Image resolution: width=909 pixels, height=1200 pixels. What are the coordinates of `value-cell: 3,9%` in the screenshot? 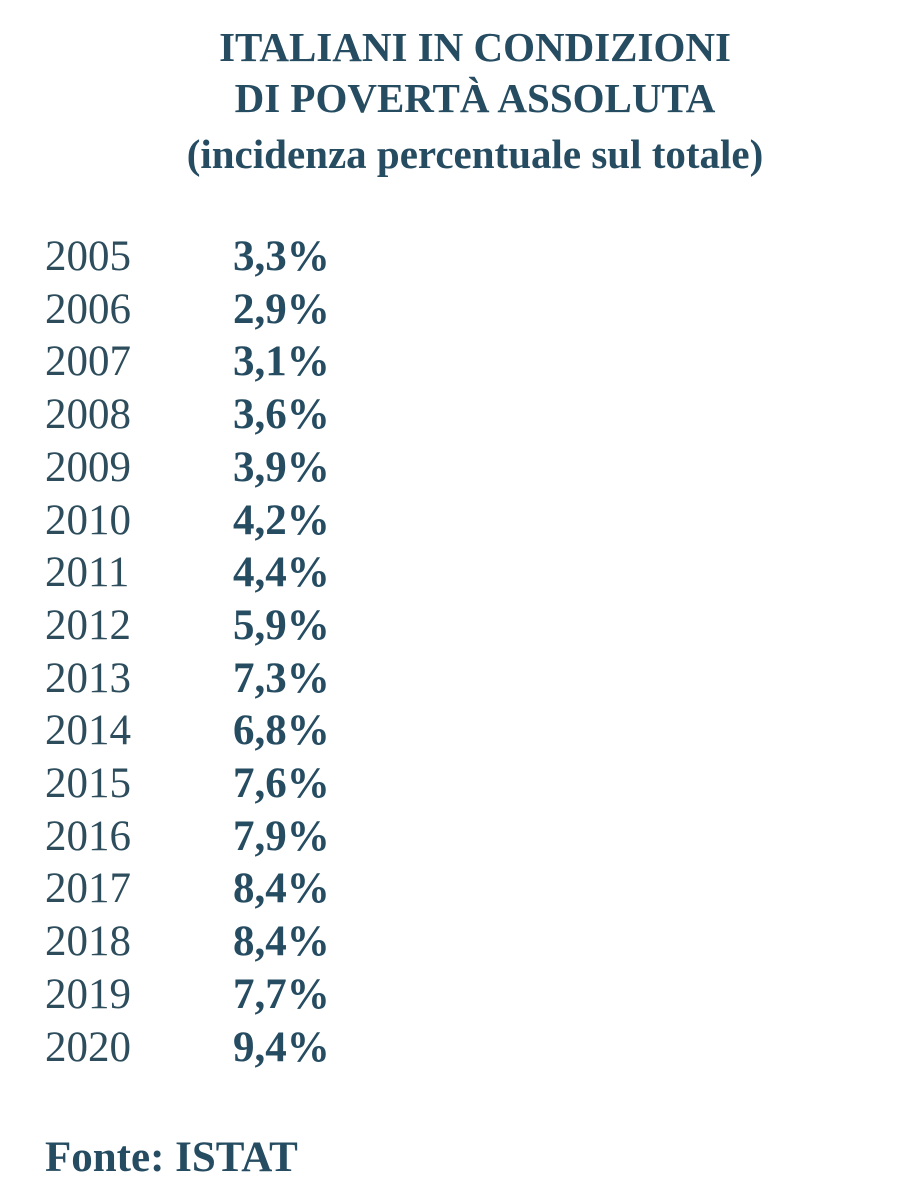 It's located at (281, 467).